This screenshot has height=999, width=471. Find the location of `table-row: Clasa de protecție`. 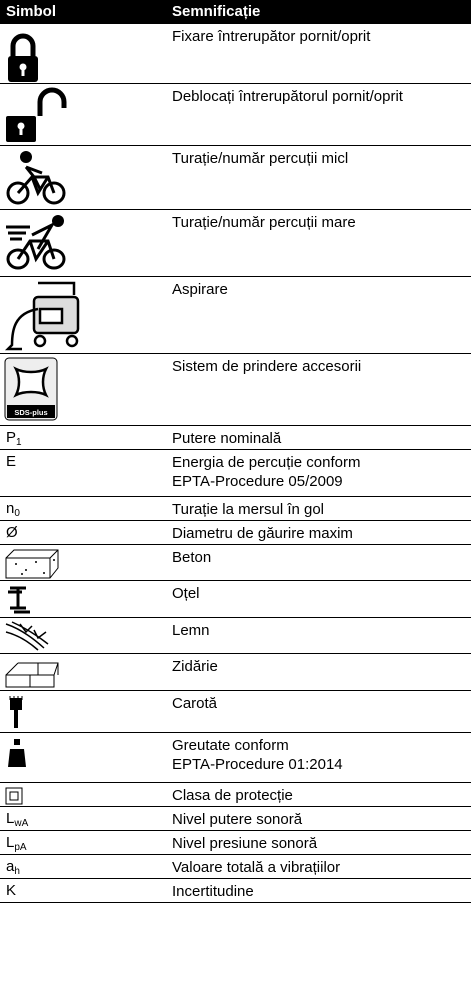

table-row: Clasa de protecție is located at coordinates (235, 795).